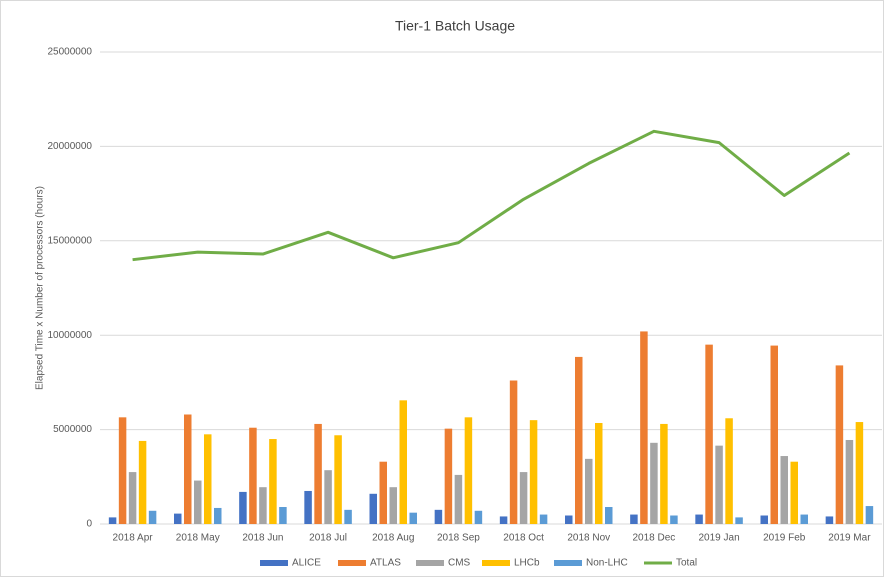  What do you see at coordinates (72, 429) in the screenshot?
I see `y-tick-label: 5000000` at bounding box center [72, 429].